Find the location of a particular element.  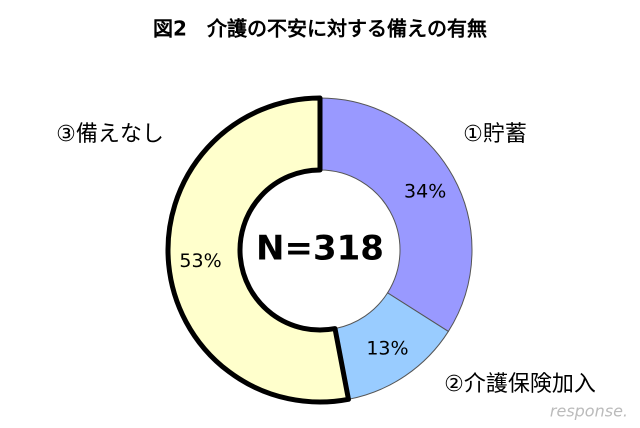

center-text: N=318 is located at coordinates (320, 249).